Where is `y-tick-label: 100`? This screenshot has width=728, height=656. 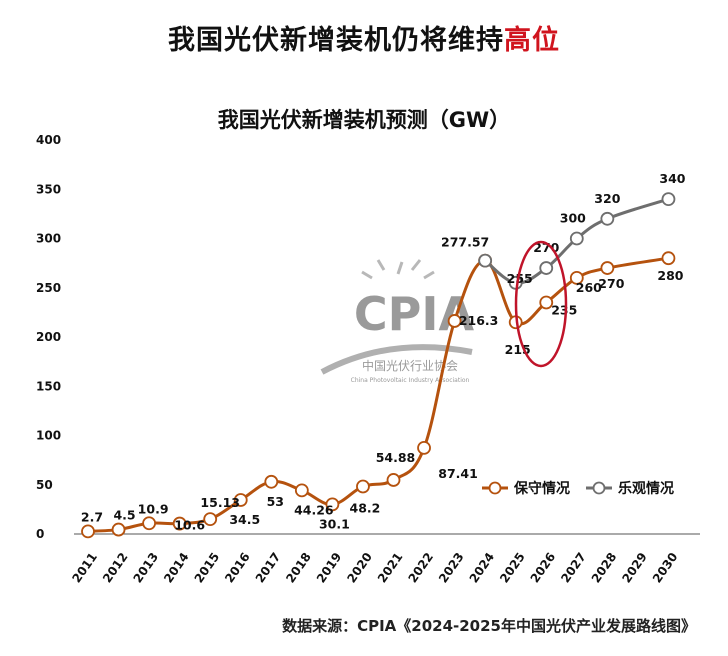 y-tick-label: 100 is located at coordinates (48, 436).